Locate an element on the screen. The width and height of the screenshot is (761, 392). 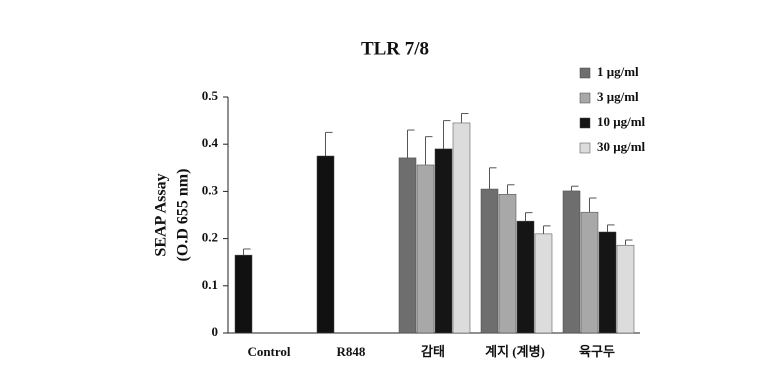
y-axis-label: SEAP Assay is located at coordinates (161, 214).